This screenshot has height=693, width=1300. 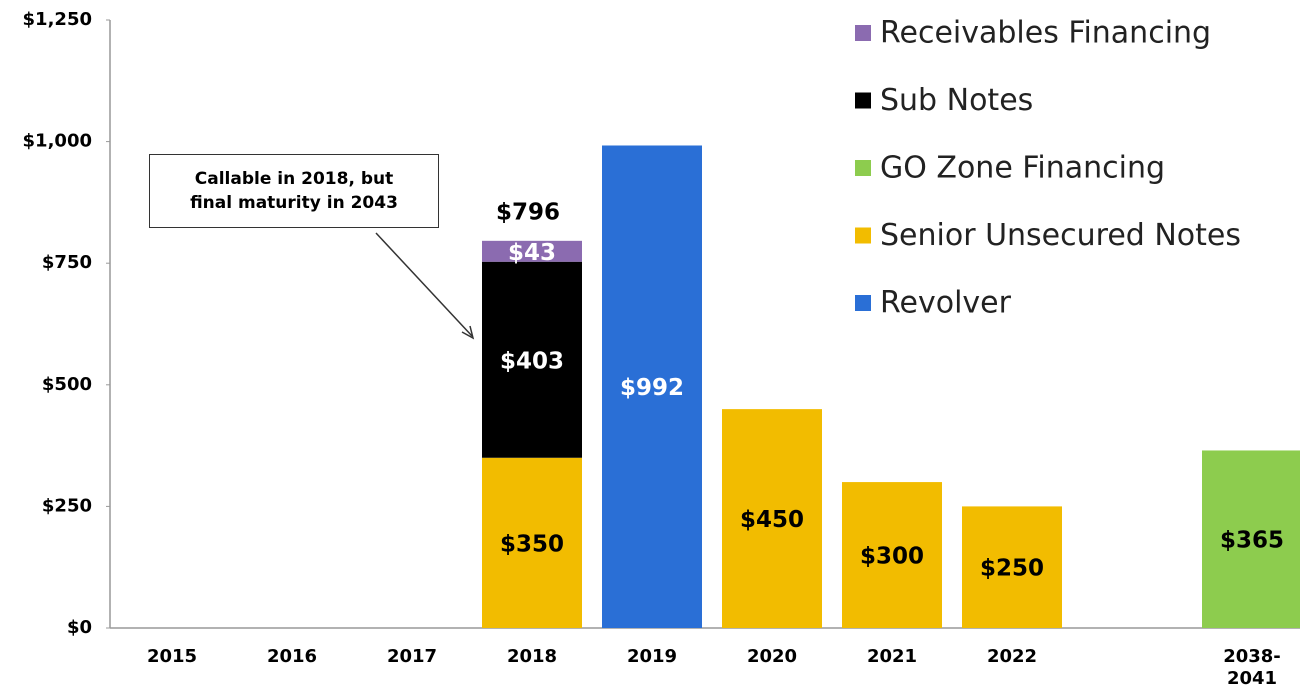 I want to click on y-tick-label: $1,250, so click(x=57, y=19).